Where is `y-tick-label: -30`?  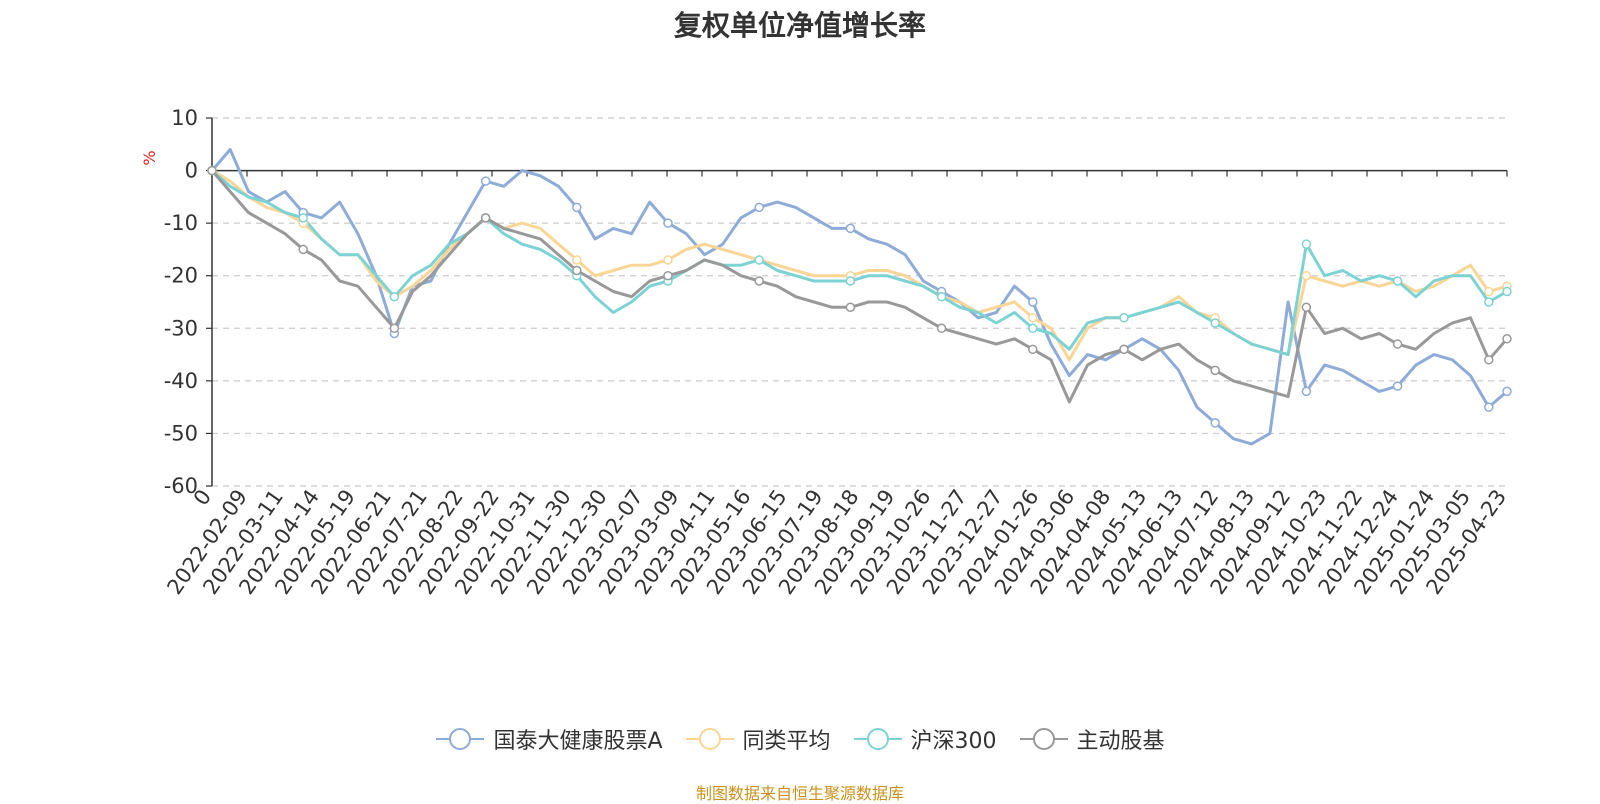
y-tick-label: -30 is located at coordinates (181, 328).